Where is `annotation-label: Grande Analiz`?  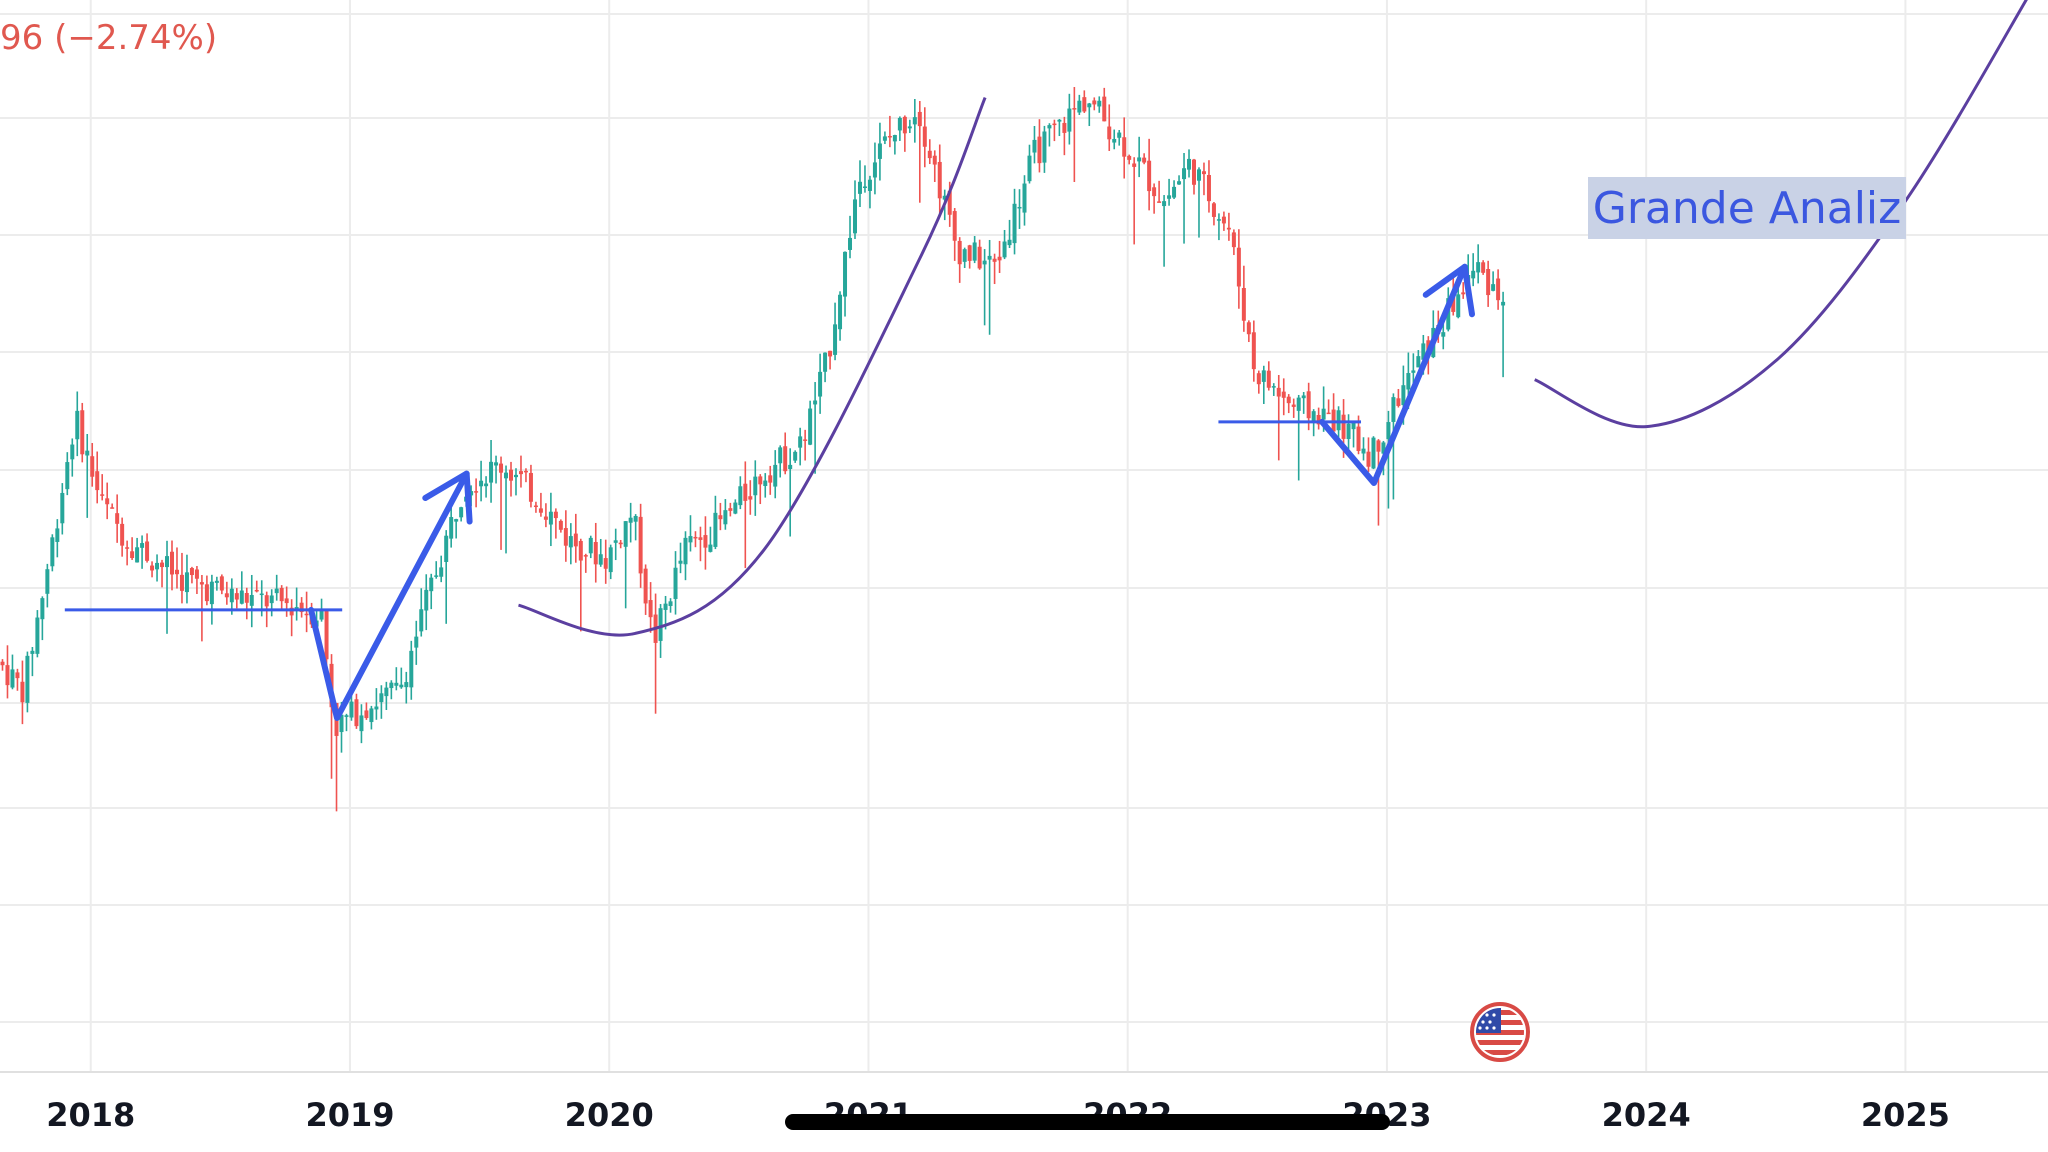 annotation-label: Grande Analiz is located at coordinates (1747, 208).